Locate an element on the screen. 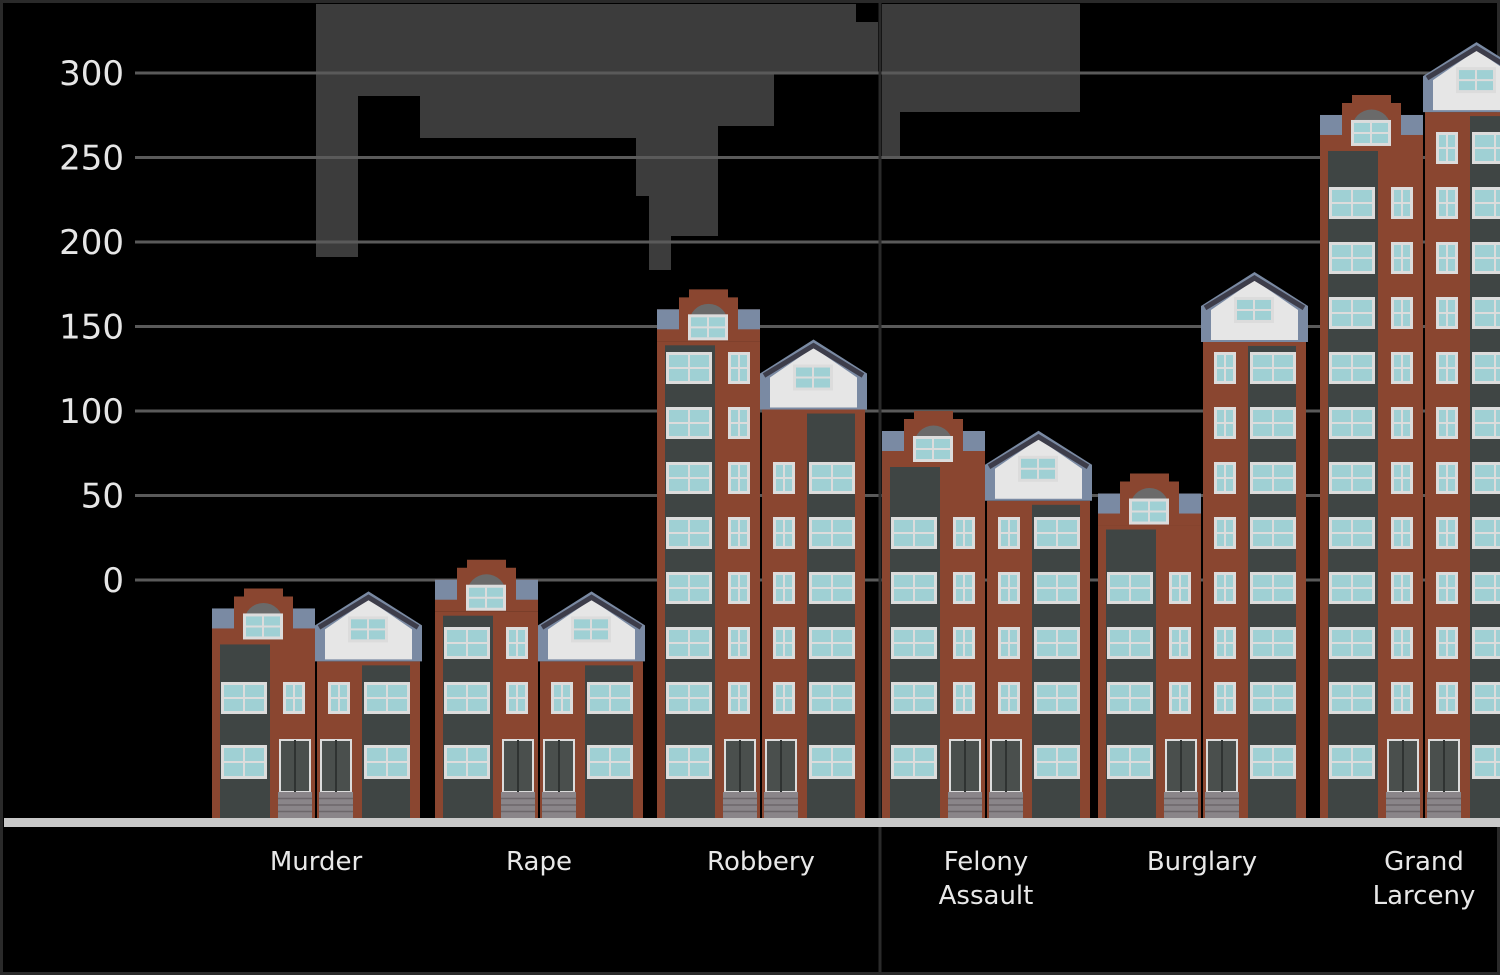  y-tick-label: 0 is located at coordinates (113, 581).